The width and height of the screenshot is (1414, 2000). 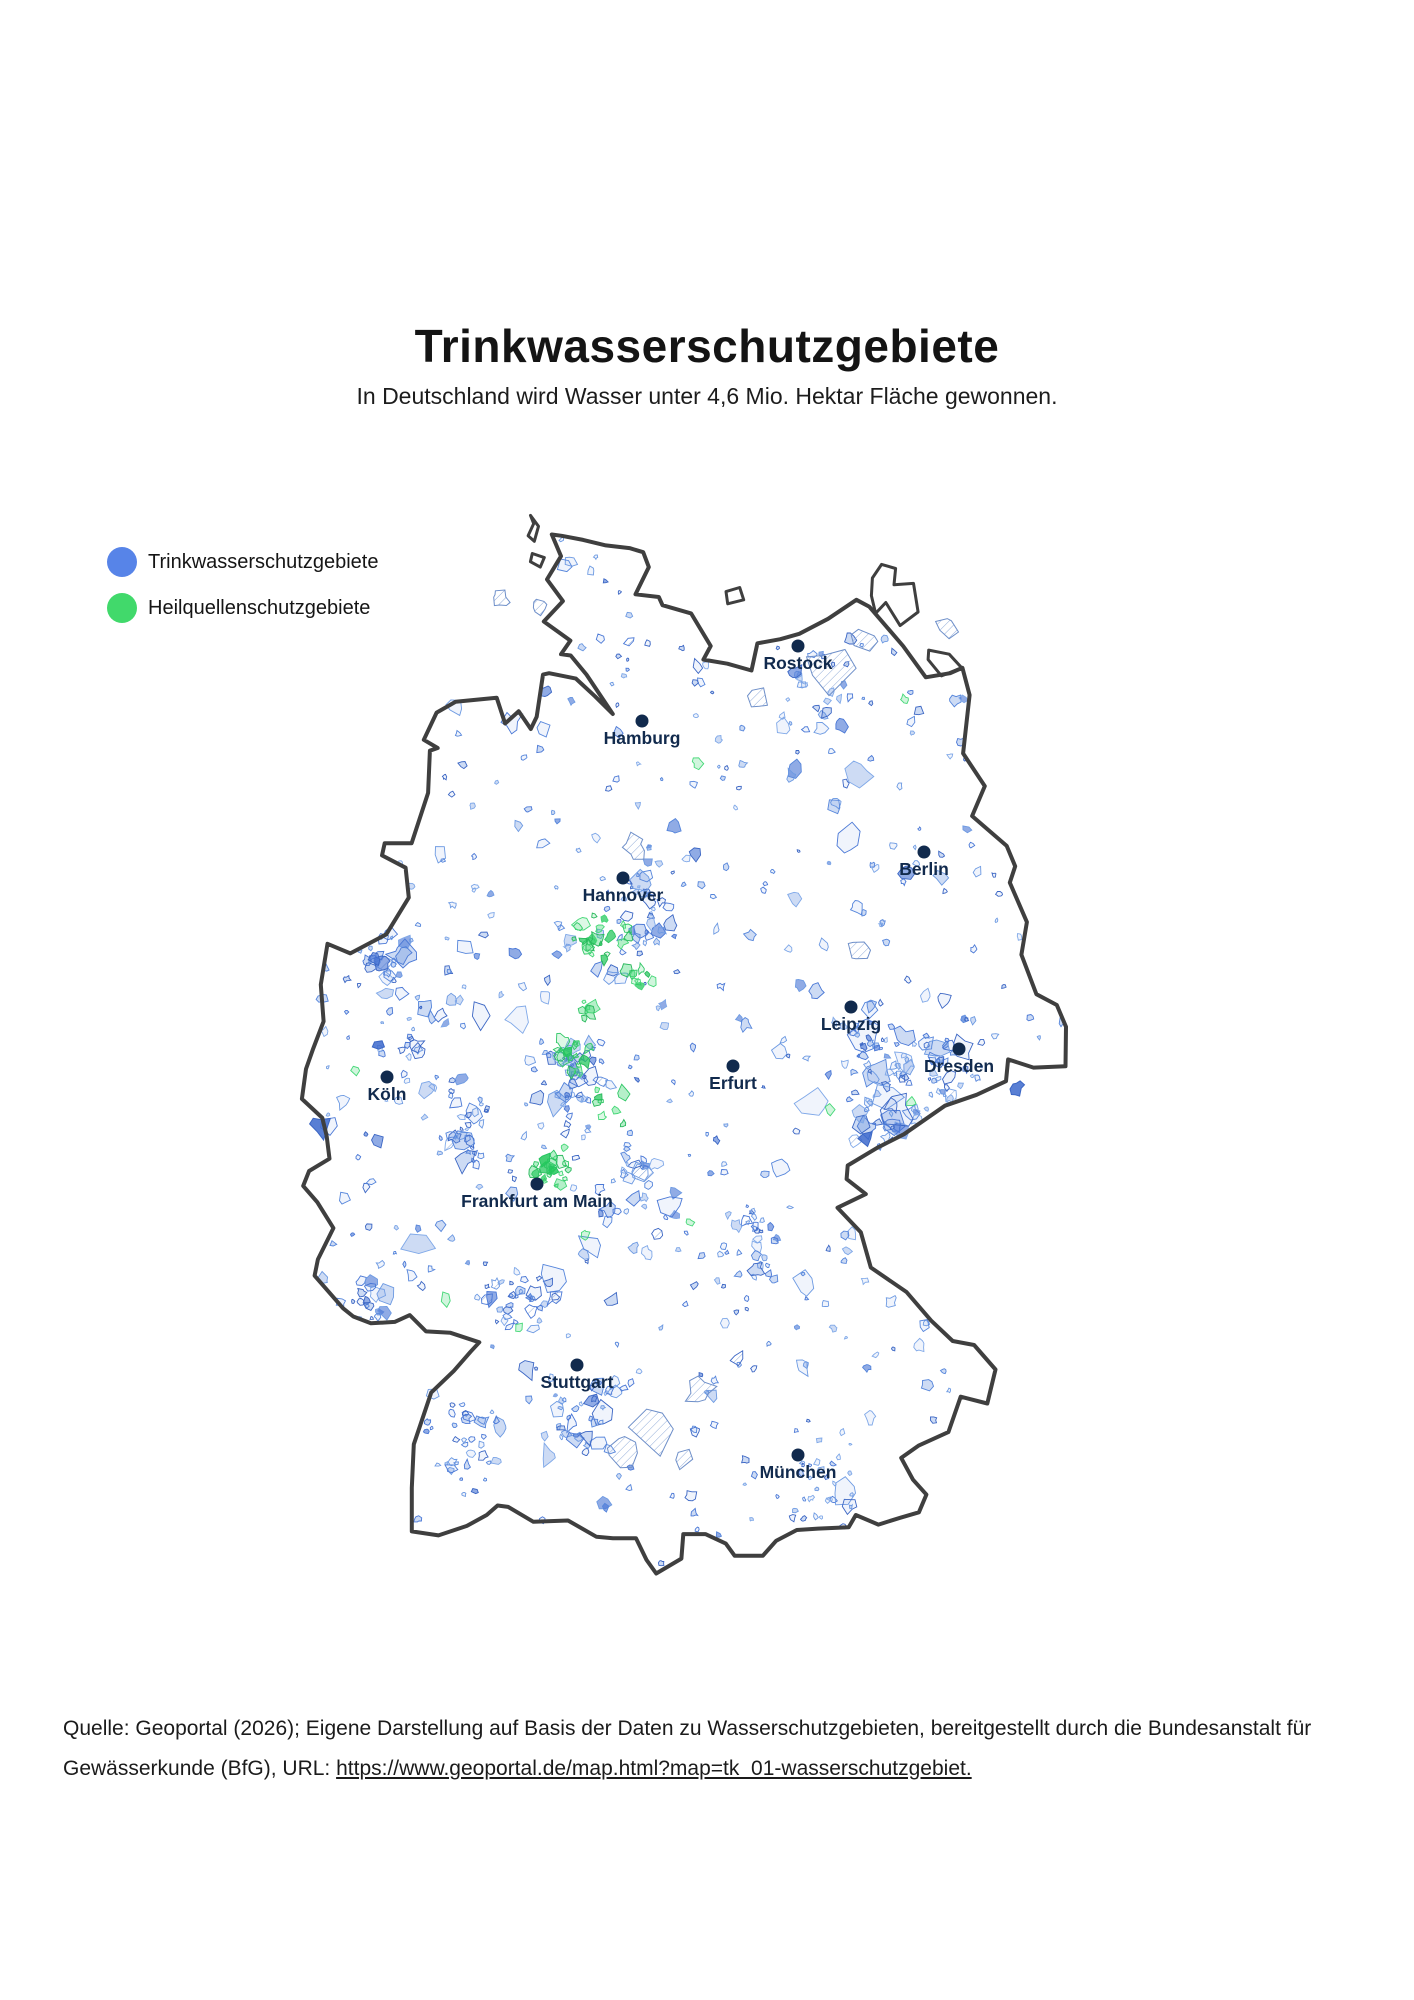 I want to click on island-outline, so click(x=894, y=595).